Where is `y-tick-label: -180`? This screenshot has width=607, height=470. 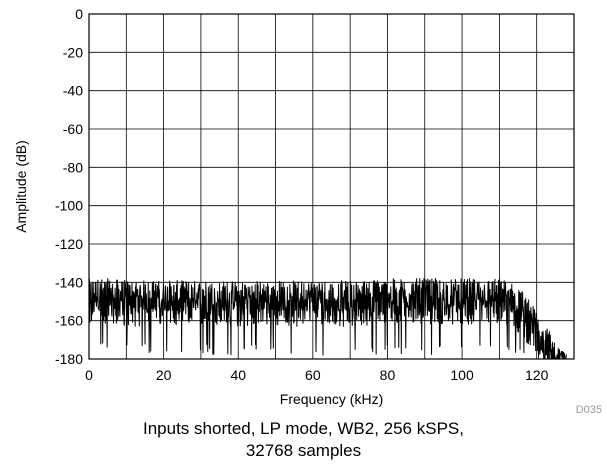
y-tick-label: -180 is located at coordinates (69, 359).